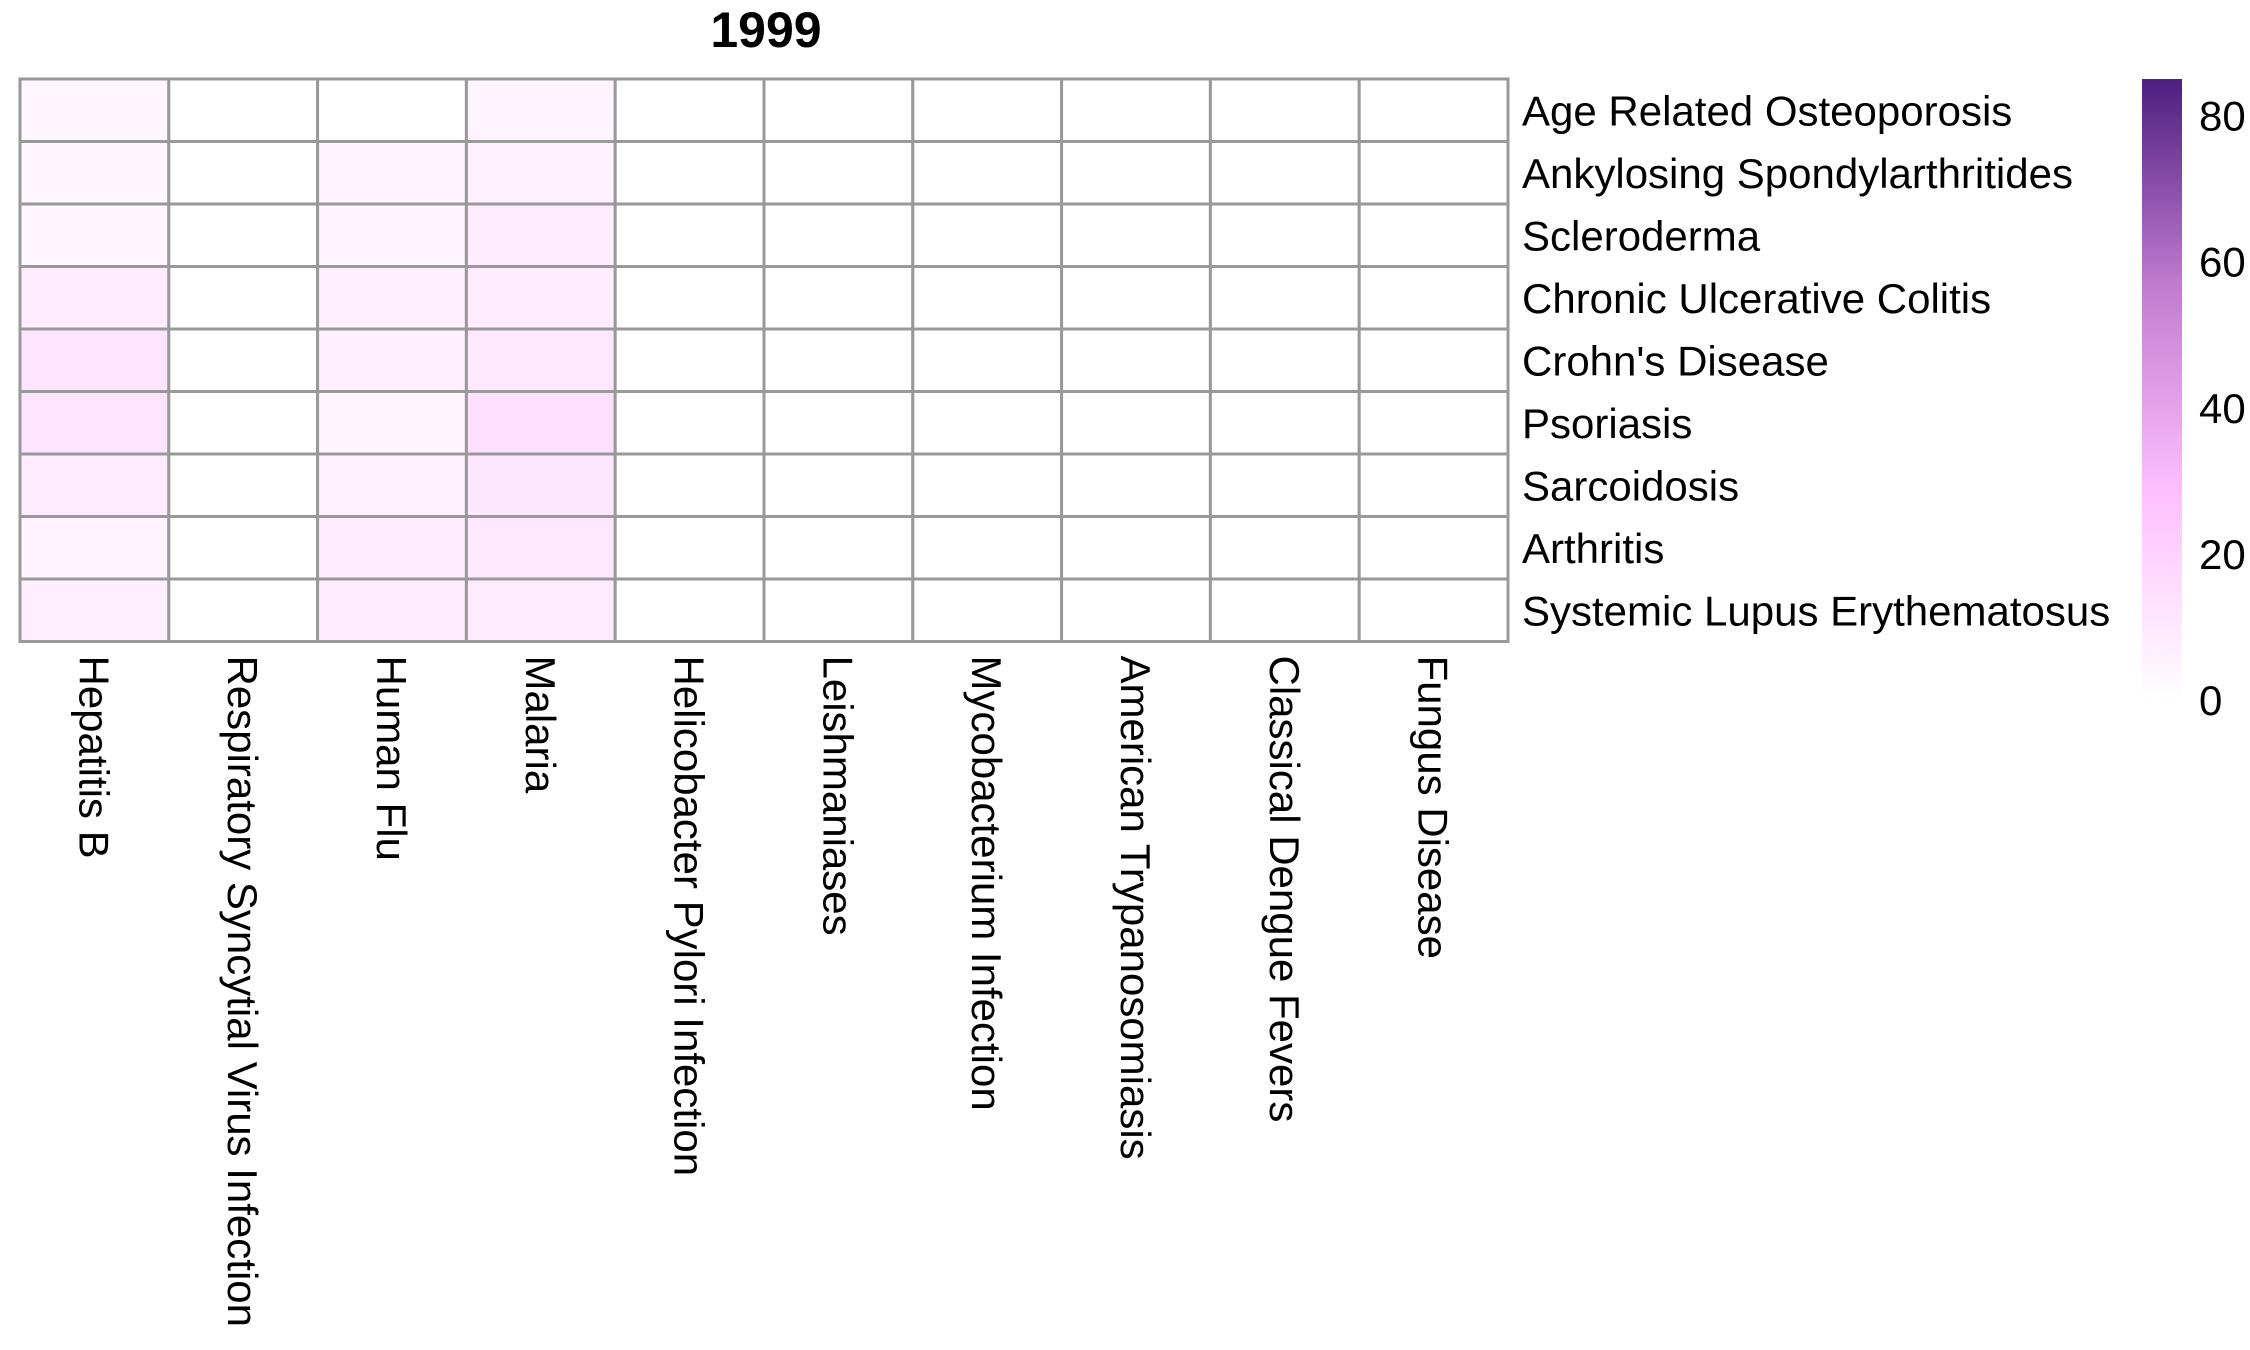 The image size is (2250, 1350). I want to click on row-label: Scleroderma, so click(1641, 235).